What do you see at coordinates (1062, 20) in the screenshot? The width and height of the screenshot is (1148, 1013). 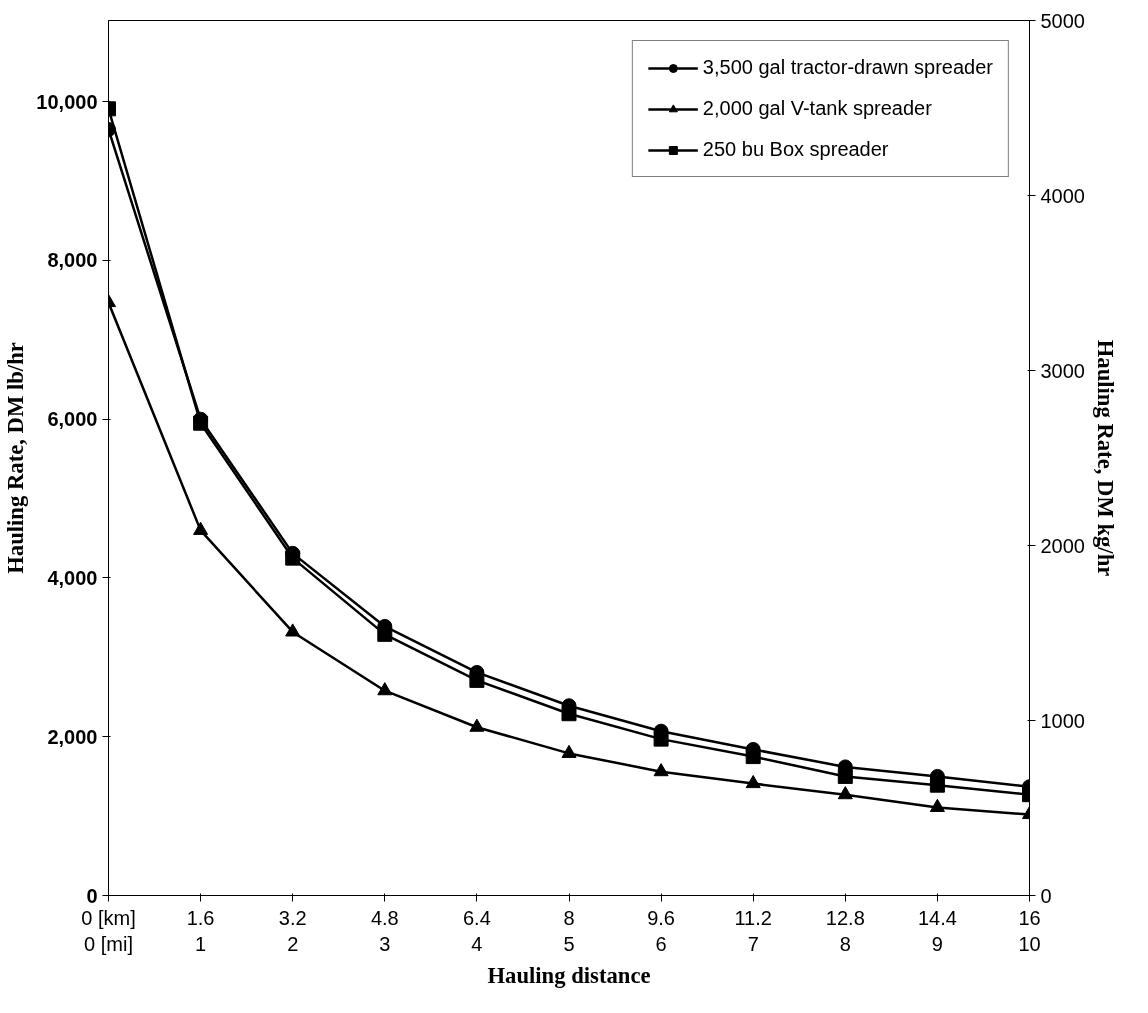 I see `y2-tick-label: 5000` at bounding box center [1062, 20].